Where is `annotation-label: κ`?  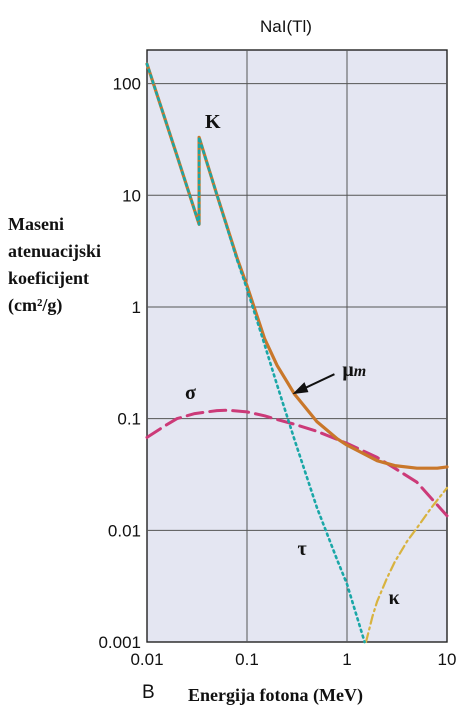 annotation-label: κ is located at coordinates (393, 598).